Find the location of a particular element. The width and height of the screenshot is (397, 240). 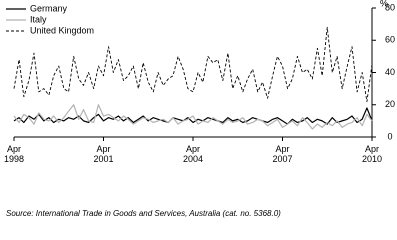

y-tick-label: 20 is located at coordinates (390, 104).